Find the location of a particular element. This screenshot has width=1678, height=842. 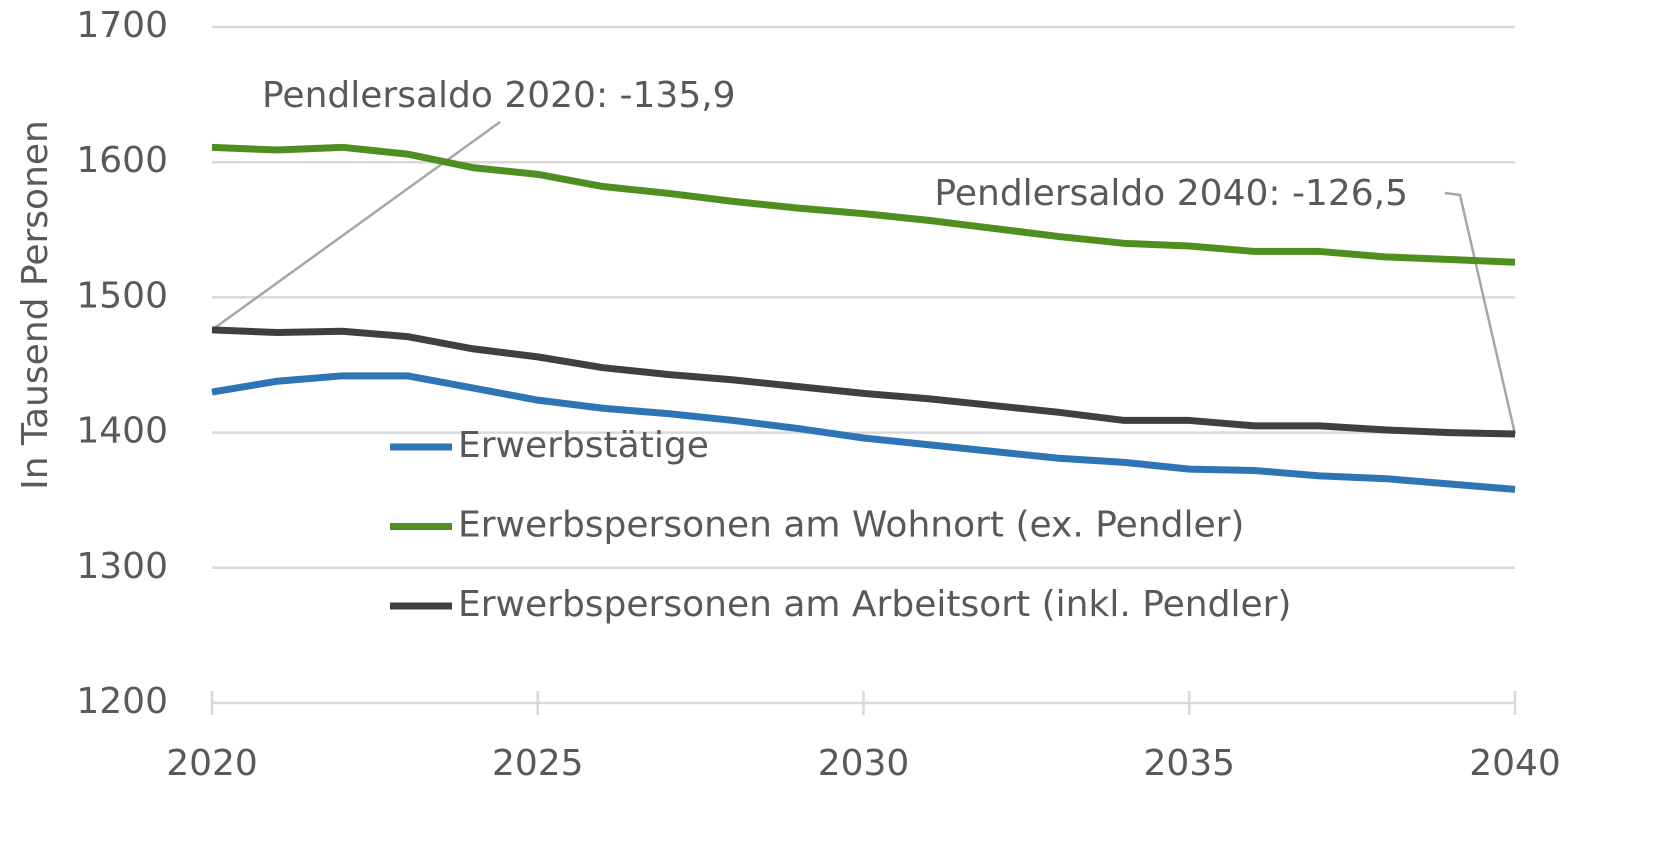

x-tick-label: 2035 is located at coordinates (1189, 763).